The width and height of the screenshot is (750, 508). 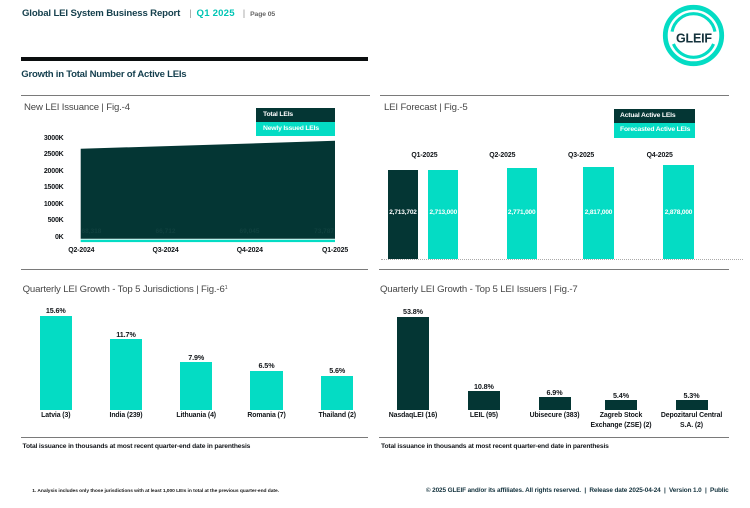 What do you see at coordinates (694, 38) in the screenshot?
I see `svg-text: GLEIF` at bounding box center [694, 38].